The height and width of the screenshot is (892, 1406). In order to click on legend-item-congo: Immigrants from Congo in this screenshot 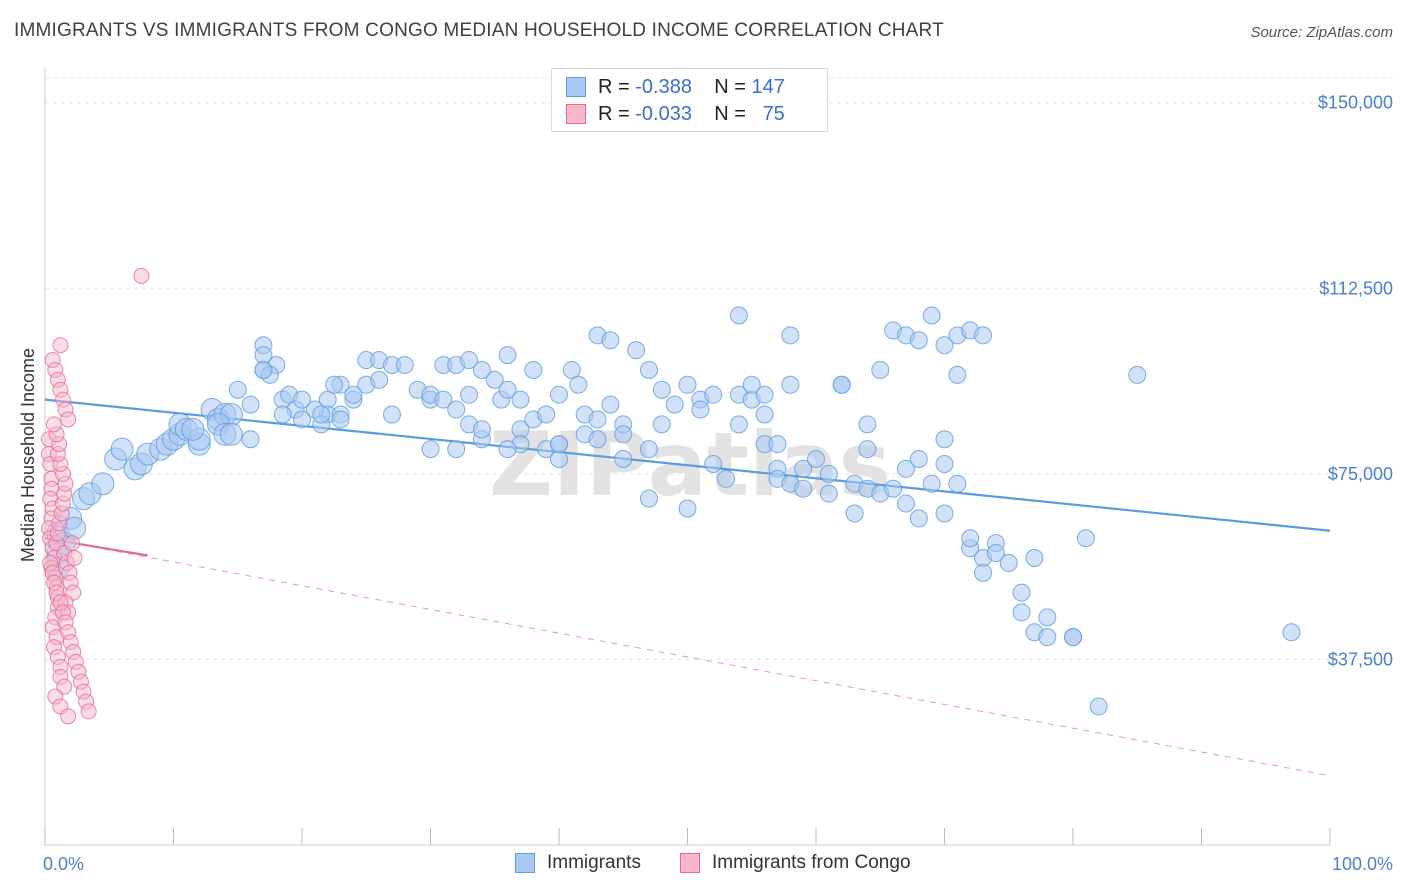, I will do `click(795, 863)`.